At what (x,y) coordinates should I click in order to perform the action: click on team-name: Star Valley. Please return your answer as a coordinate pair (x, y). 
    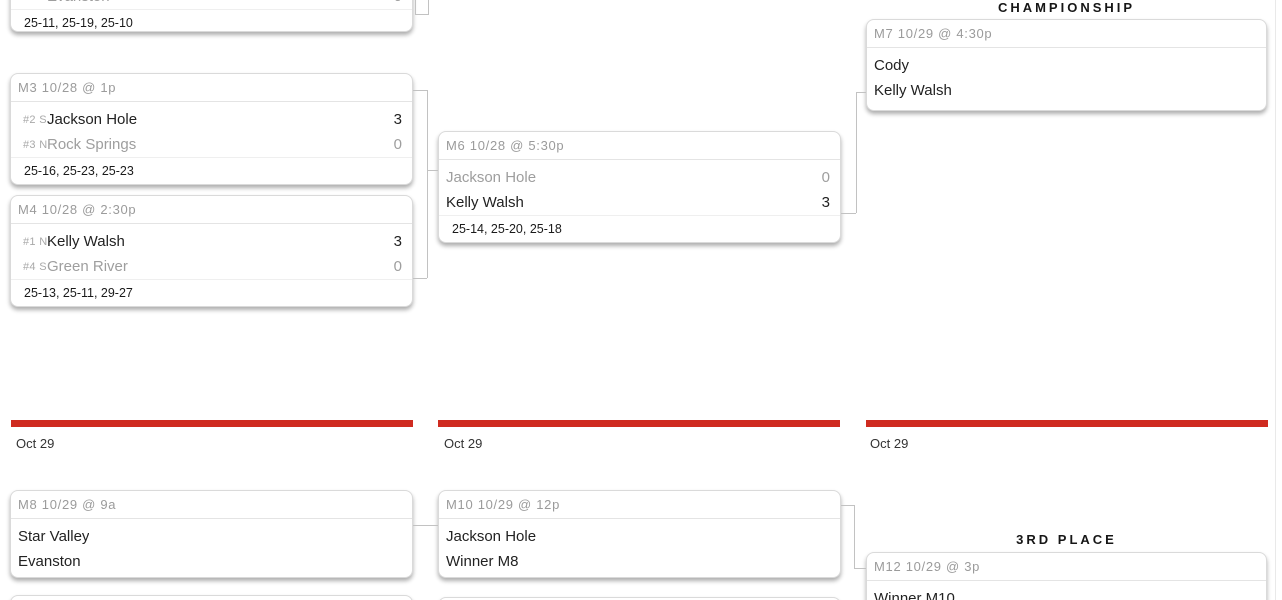
    Looking at the image, I should click on (54, 536).